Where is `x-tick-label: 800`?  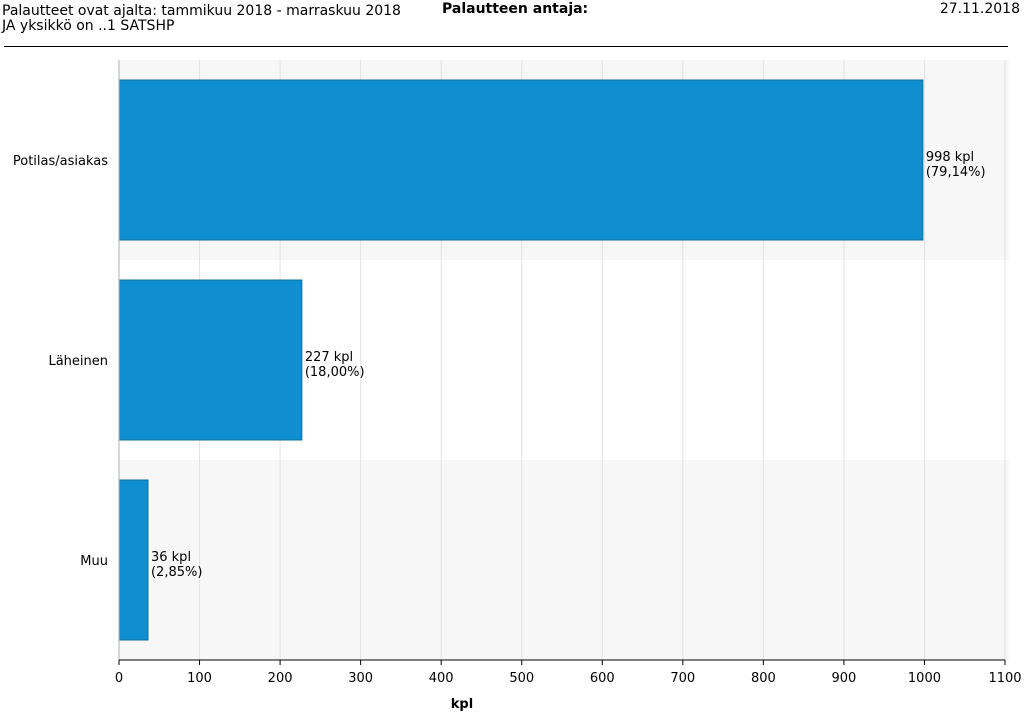
x-tick-label: 800 is located at coordinates (763, 678).